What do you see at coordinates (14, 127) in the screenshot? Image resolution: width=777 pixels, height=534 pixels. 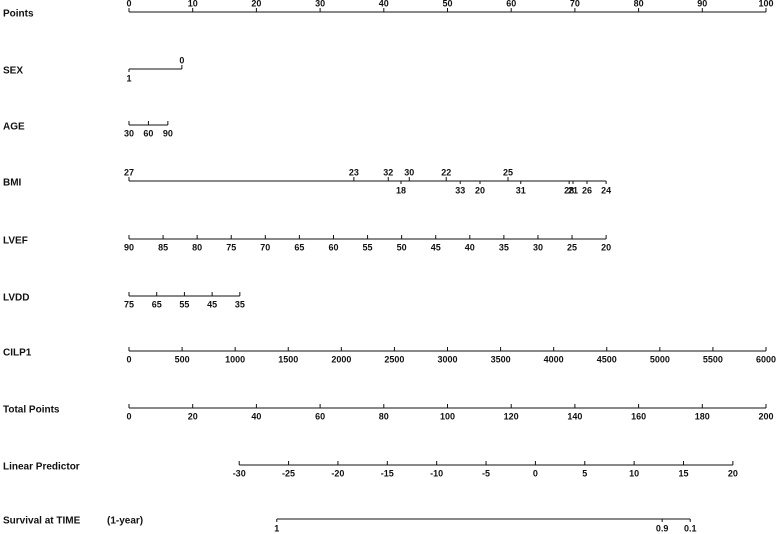 I see `row-label: AGE` at bounding box center [14, 127].